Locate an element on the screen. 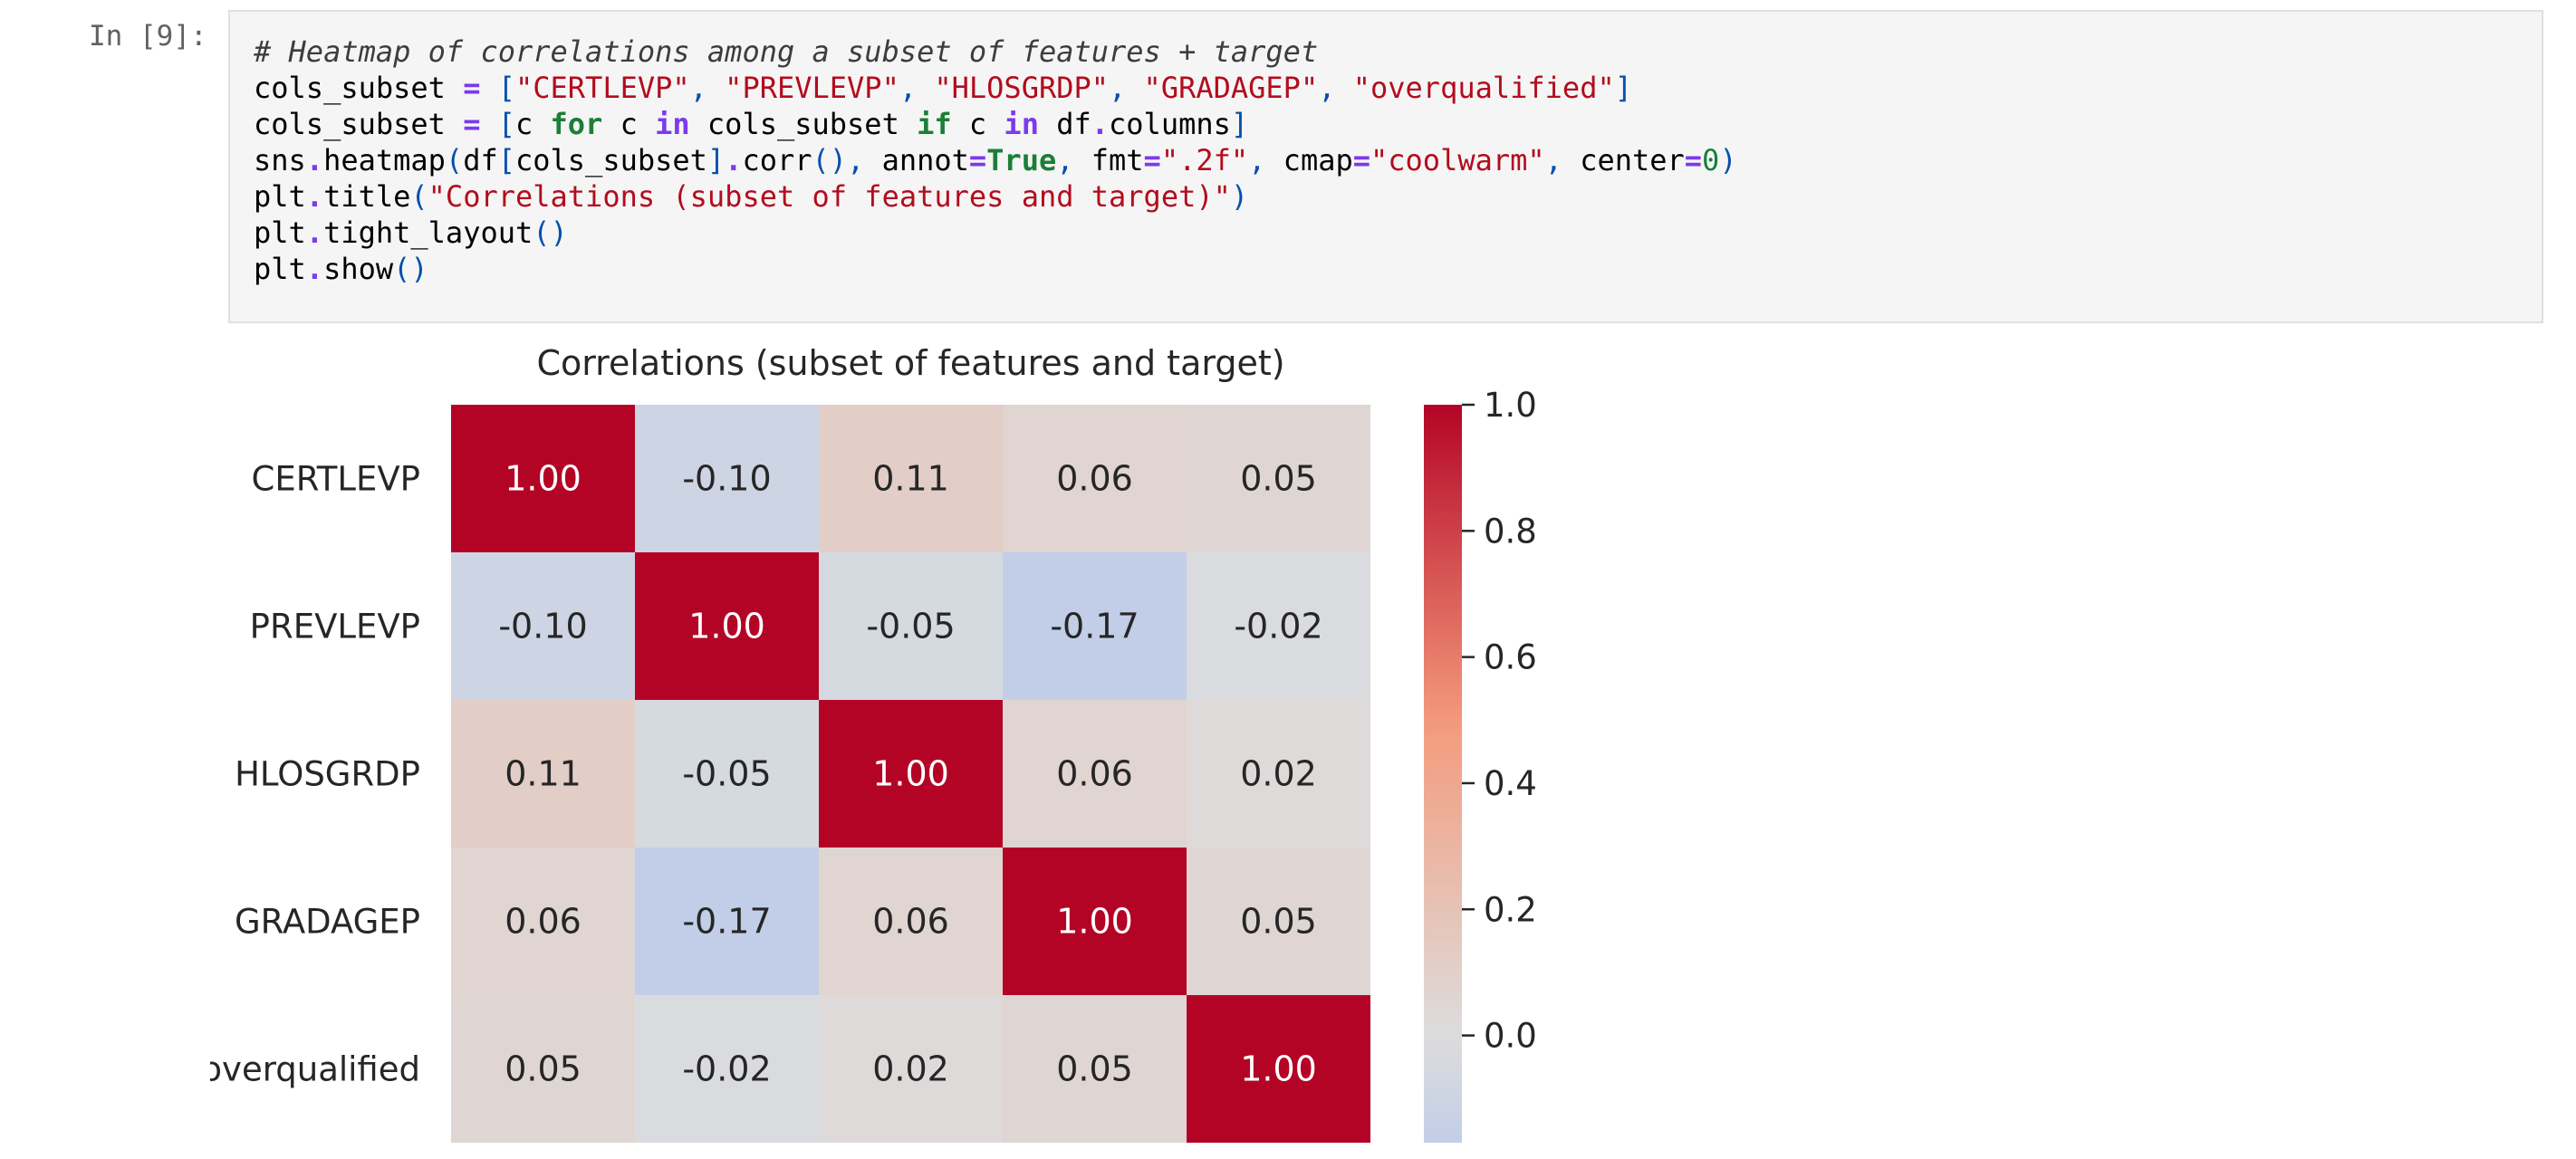  code-token: "overqualified" is located at coordinates (1483, 88).